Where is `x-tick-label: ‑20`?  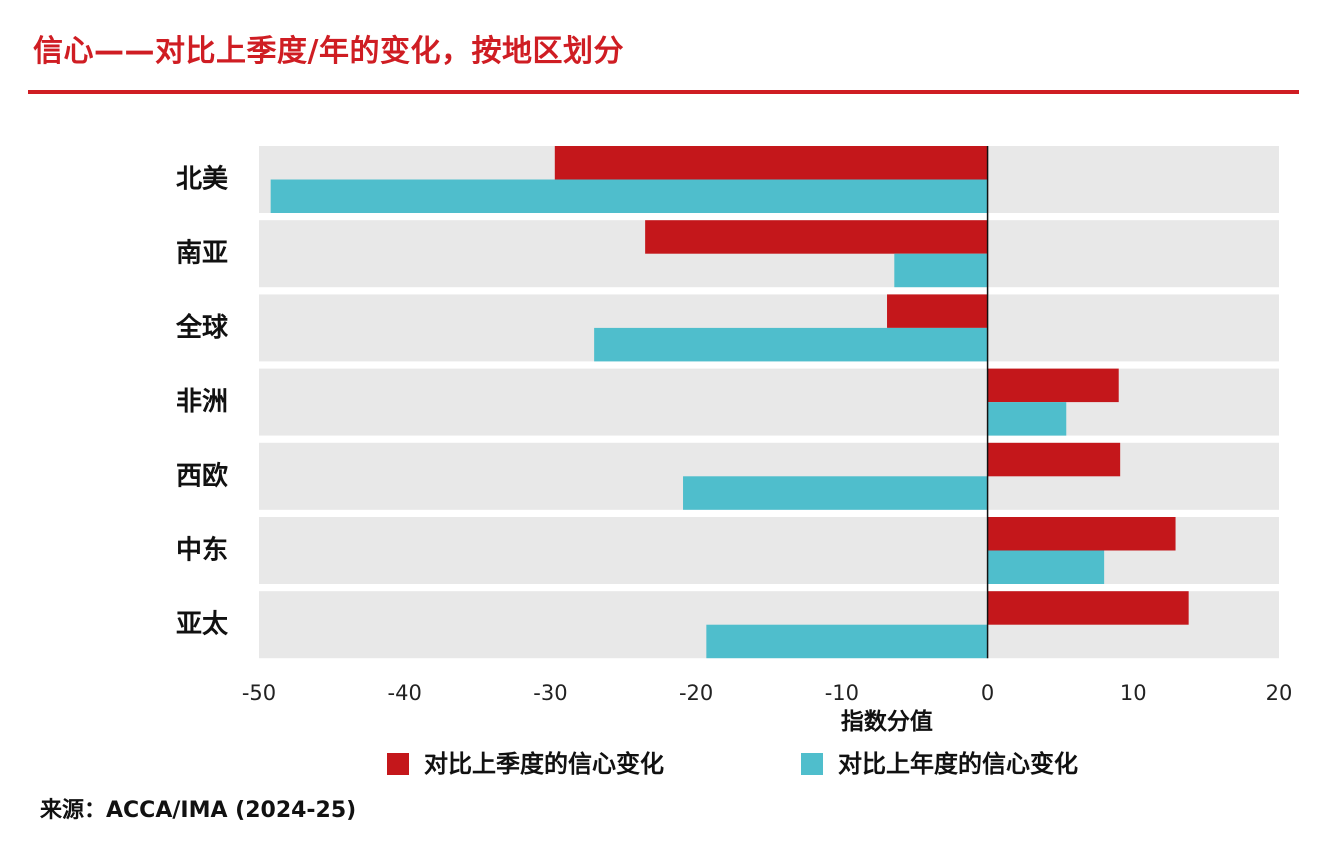
x-tick-label: ‑20 is located at coordinates (696, 693).